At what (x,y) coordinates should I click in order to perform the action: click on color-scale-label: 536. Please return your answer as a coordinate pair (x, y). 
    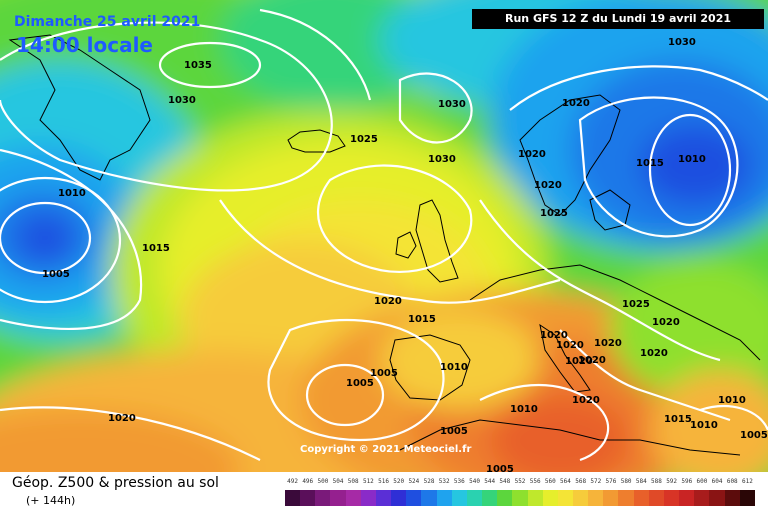
    Looking at the image, I should click on (459, 481).